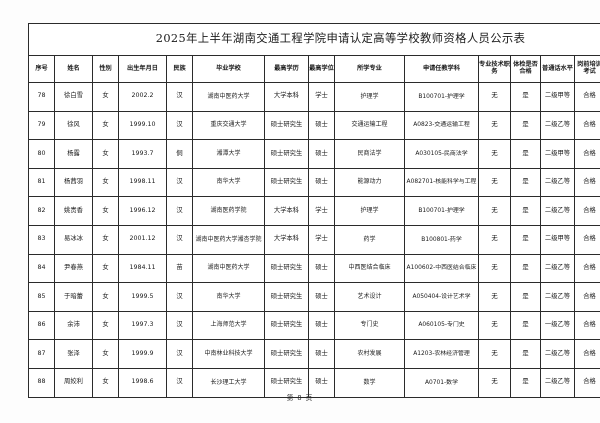 The height and width of the screenshot is (423, 600). Describe the element at coordinates (142, 382) in the screenshot. I see `cell-birth: 1998.6` at that location.